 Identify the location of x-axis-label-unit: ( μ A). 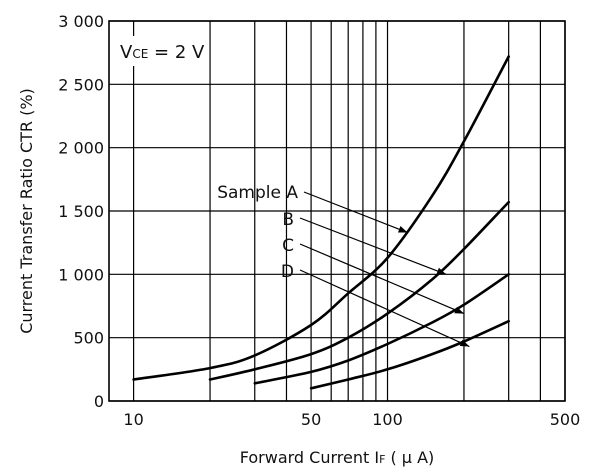
(409, 457).